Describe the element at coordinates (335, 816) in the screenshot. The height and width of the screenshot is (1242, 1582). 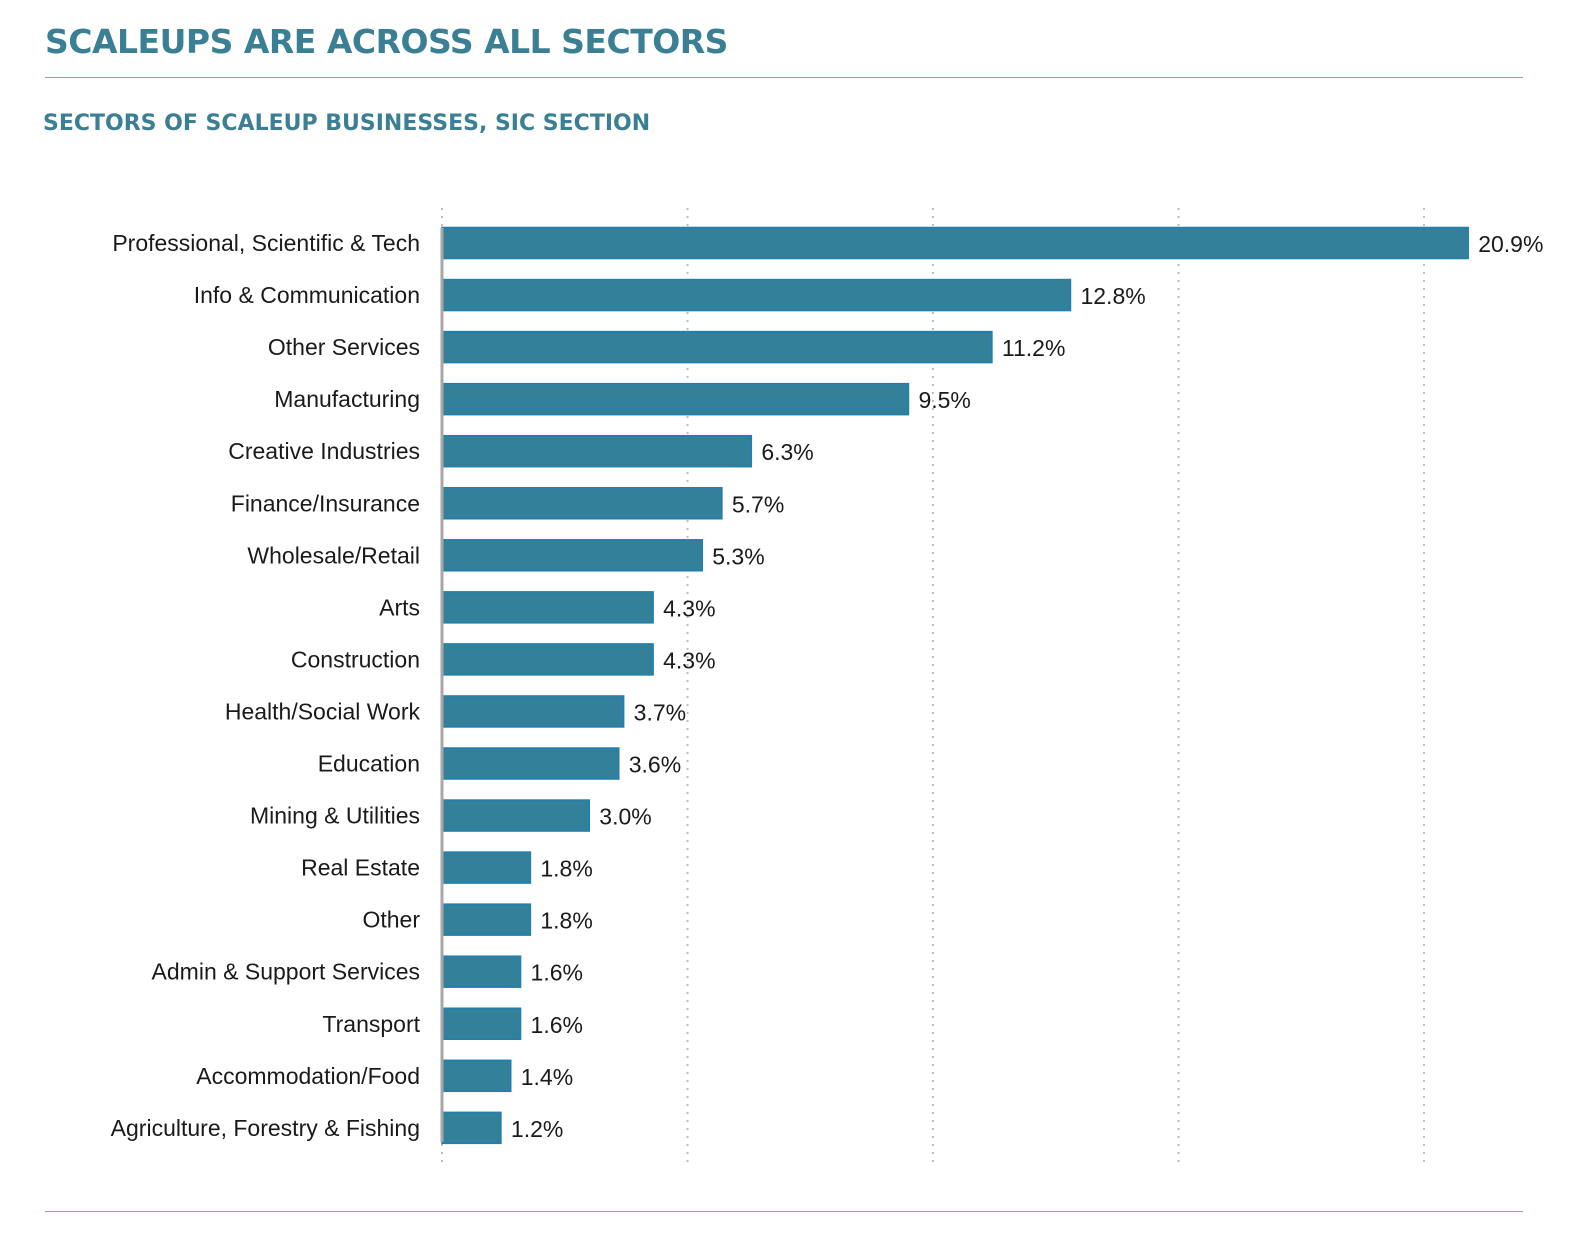
I see `category-label: Mining & Utilities` at that location.